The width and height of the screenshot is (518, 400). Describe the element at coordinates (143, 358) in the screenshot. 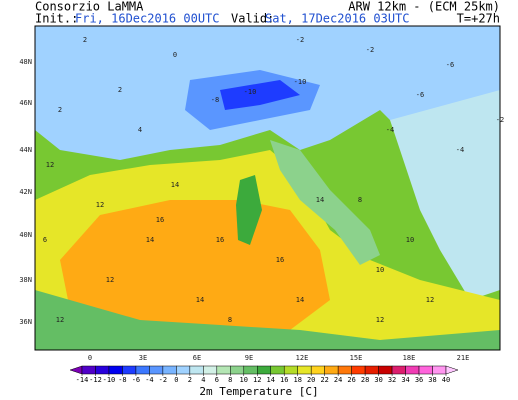

I see `lon-label: 3E` at that location.